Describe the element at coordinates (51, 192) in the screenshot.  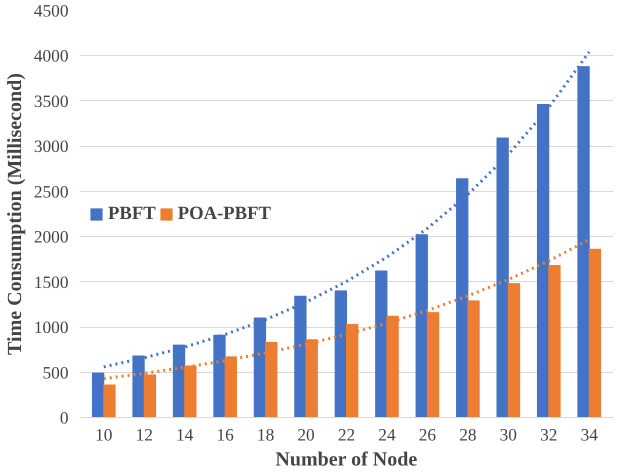
I see `y-tick-label: 2500` at that location.